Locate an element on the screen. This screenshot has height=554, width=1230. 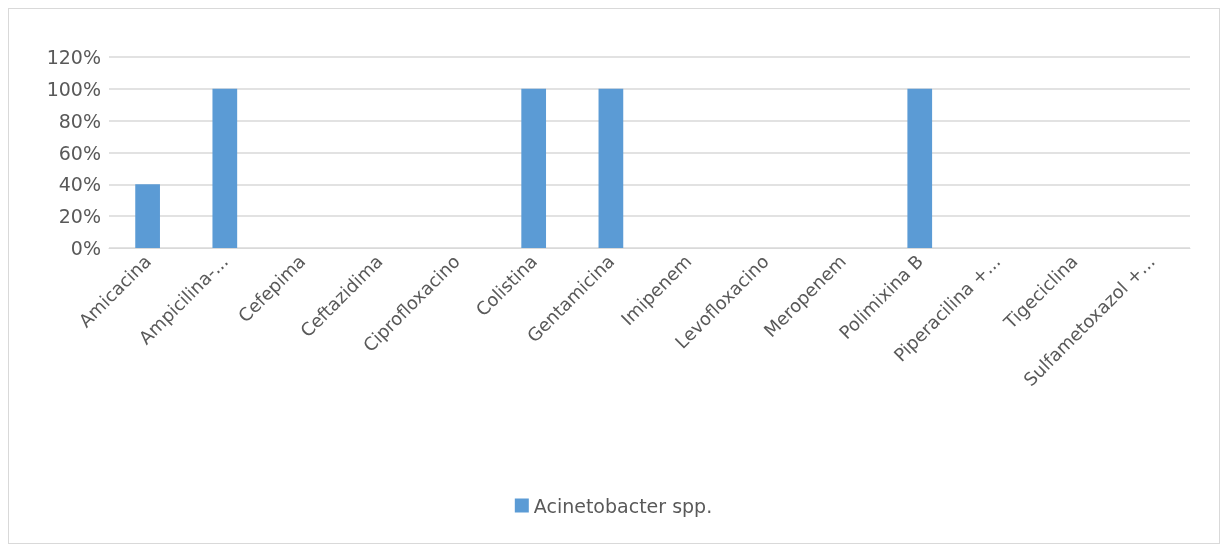
y-tick-label: 120% is located at coordinates (73, 57).